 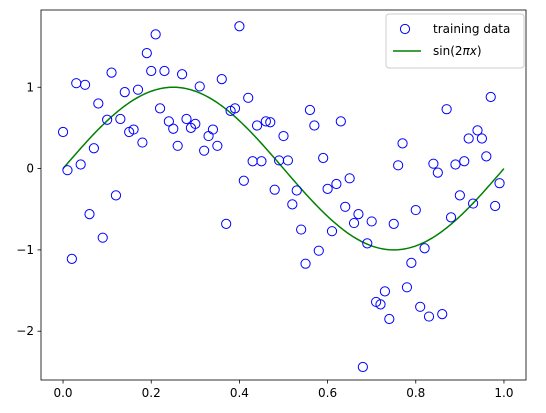 What do you see at coordinates (327, 393) in the screenshot?
I see `x-tick-label: 0.6` at bounding box center [327, 393].